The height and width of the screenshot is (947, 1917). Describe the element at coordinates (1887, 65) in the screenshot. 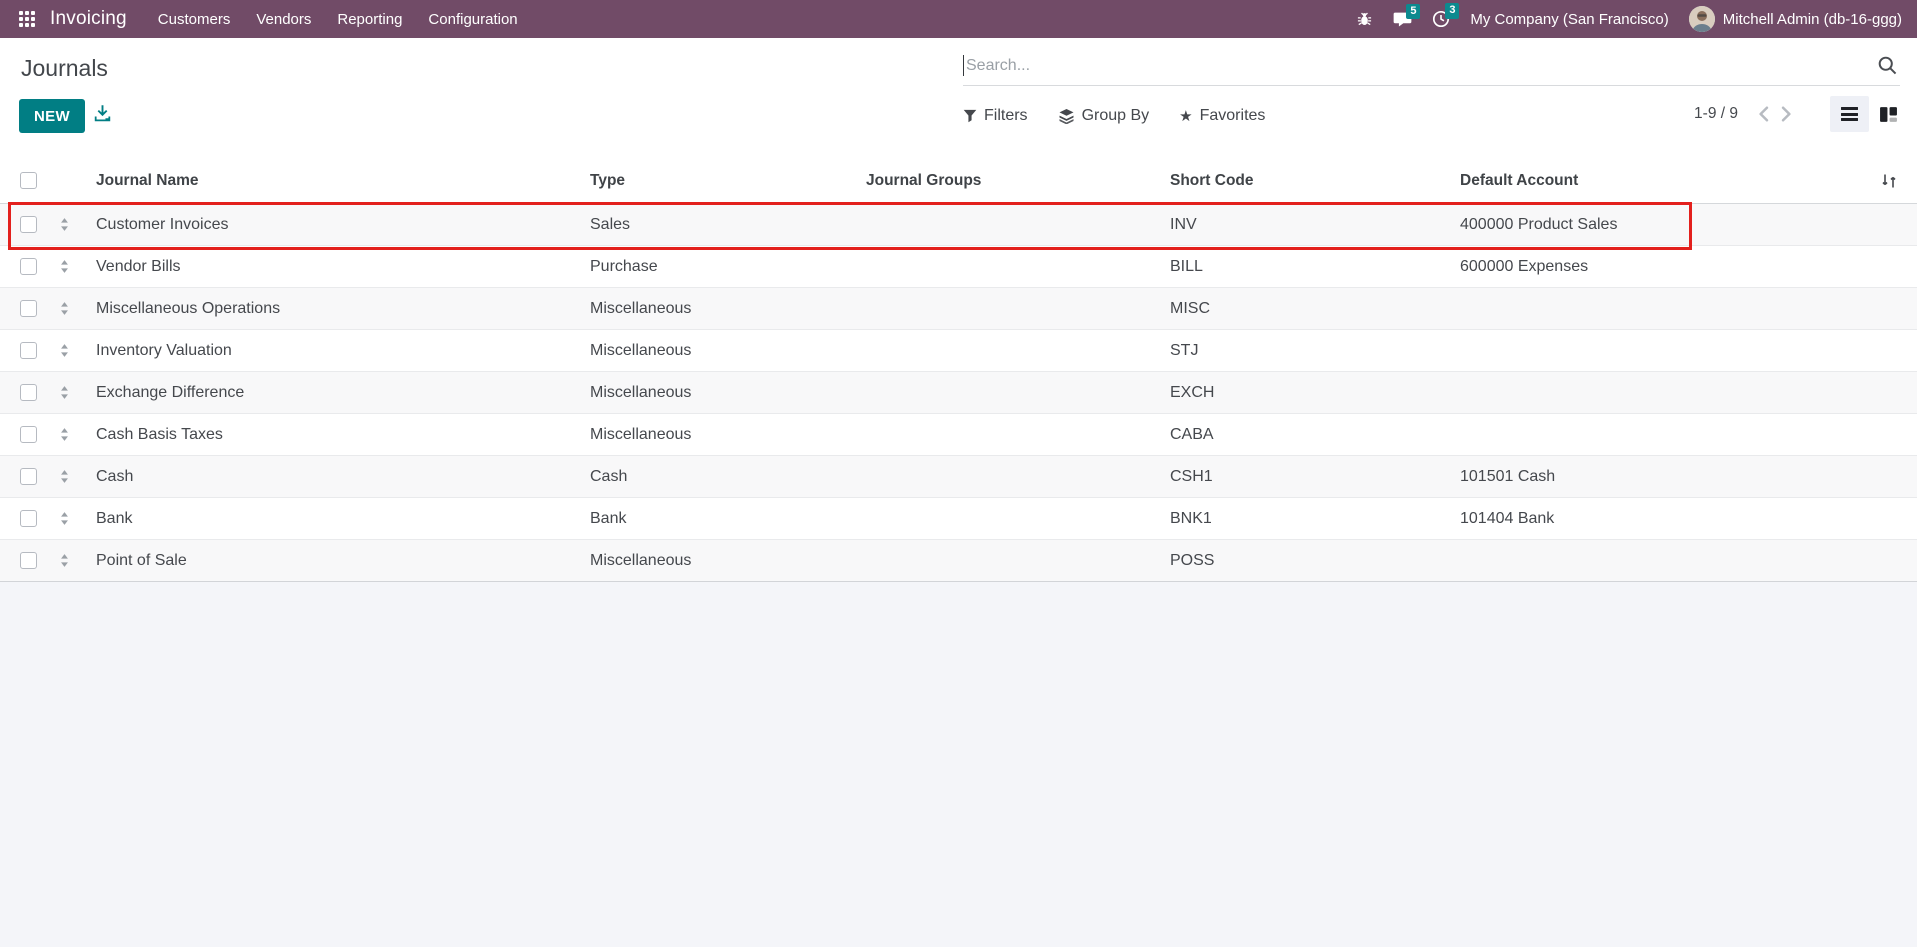

I see `search-icon` at that location.